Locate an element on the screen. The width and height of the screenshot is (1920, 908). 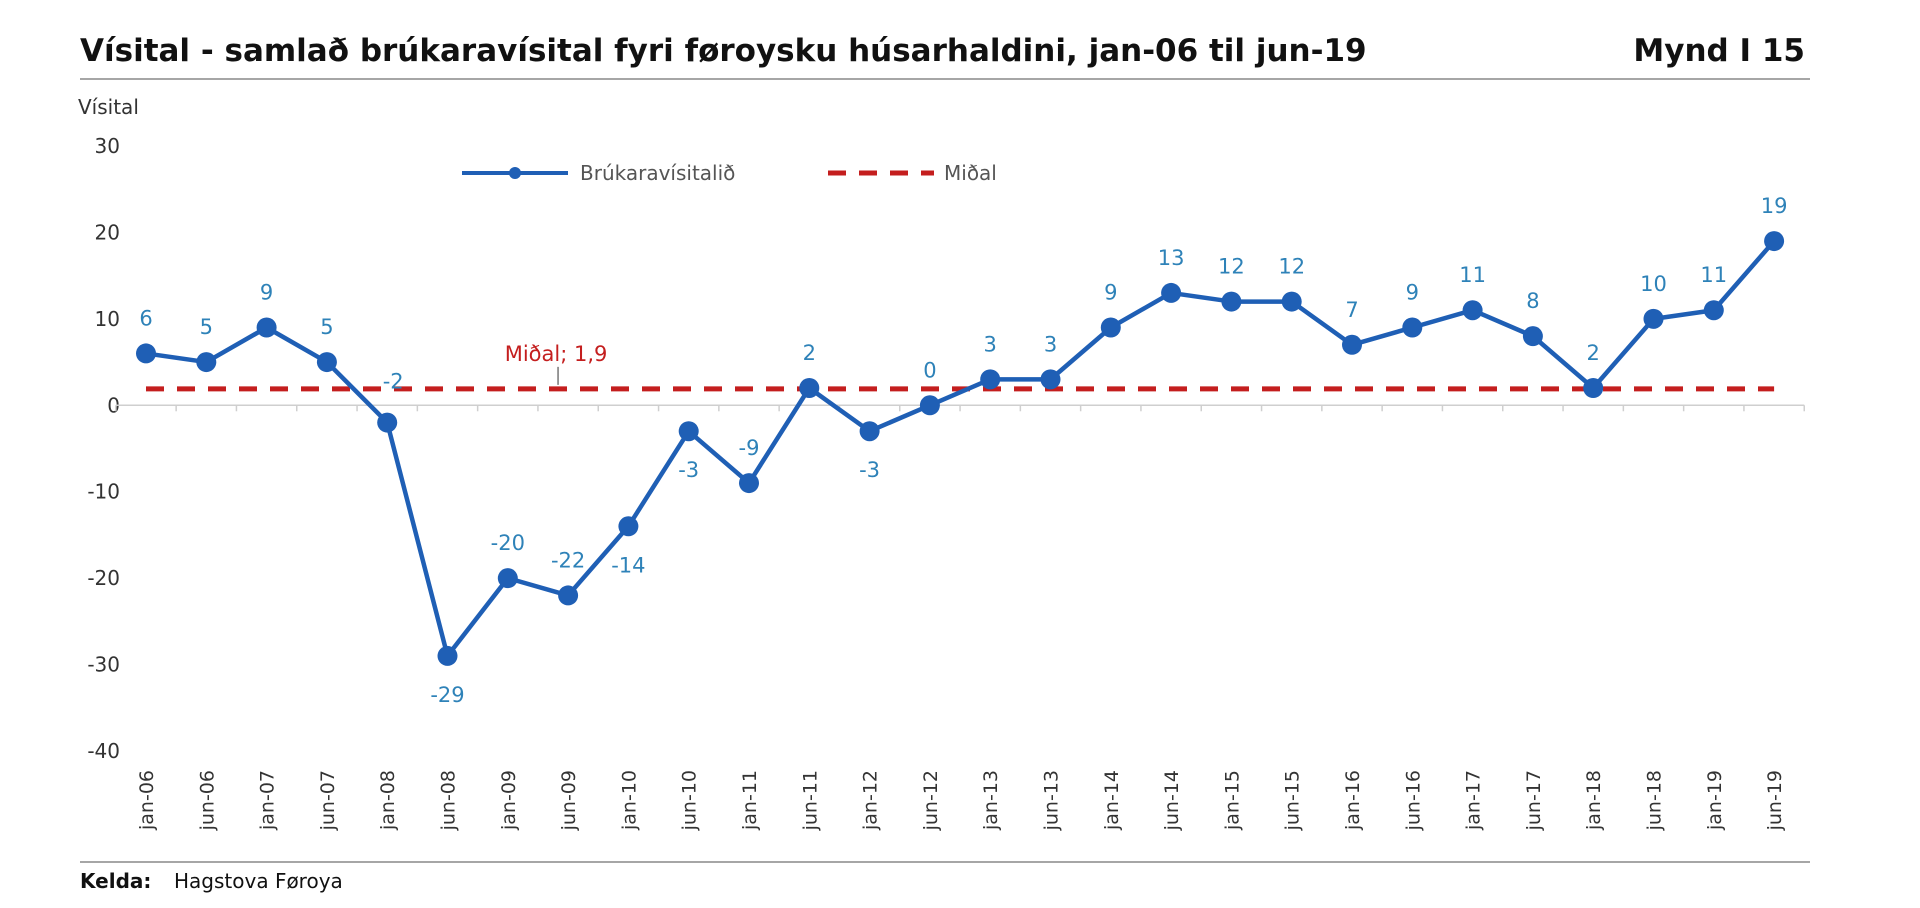
y-tick-label: 30 is located at coordinates (107, 146).